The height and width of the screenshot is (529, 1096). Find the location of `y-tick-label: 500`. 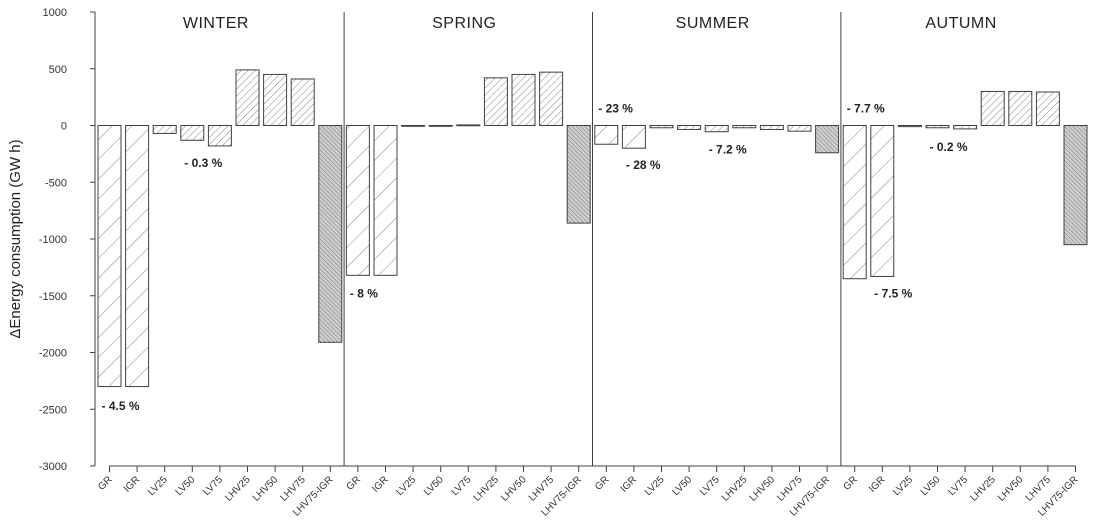

y-tick-label: 500 is located at coordinates (58, 70).